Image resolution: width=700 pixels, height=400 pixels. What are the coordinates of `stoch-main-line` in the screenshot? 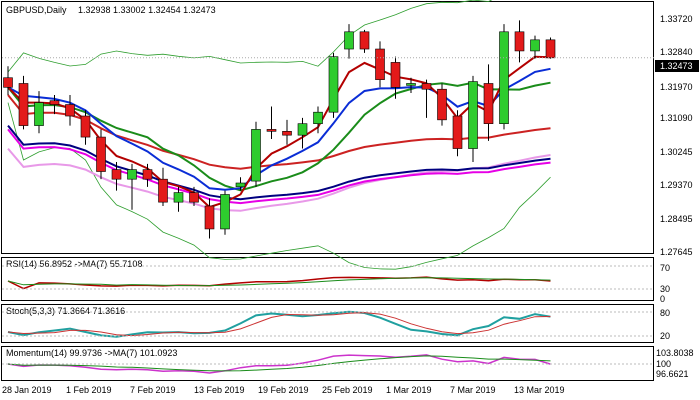 It's located at (279, 324).